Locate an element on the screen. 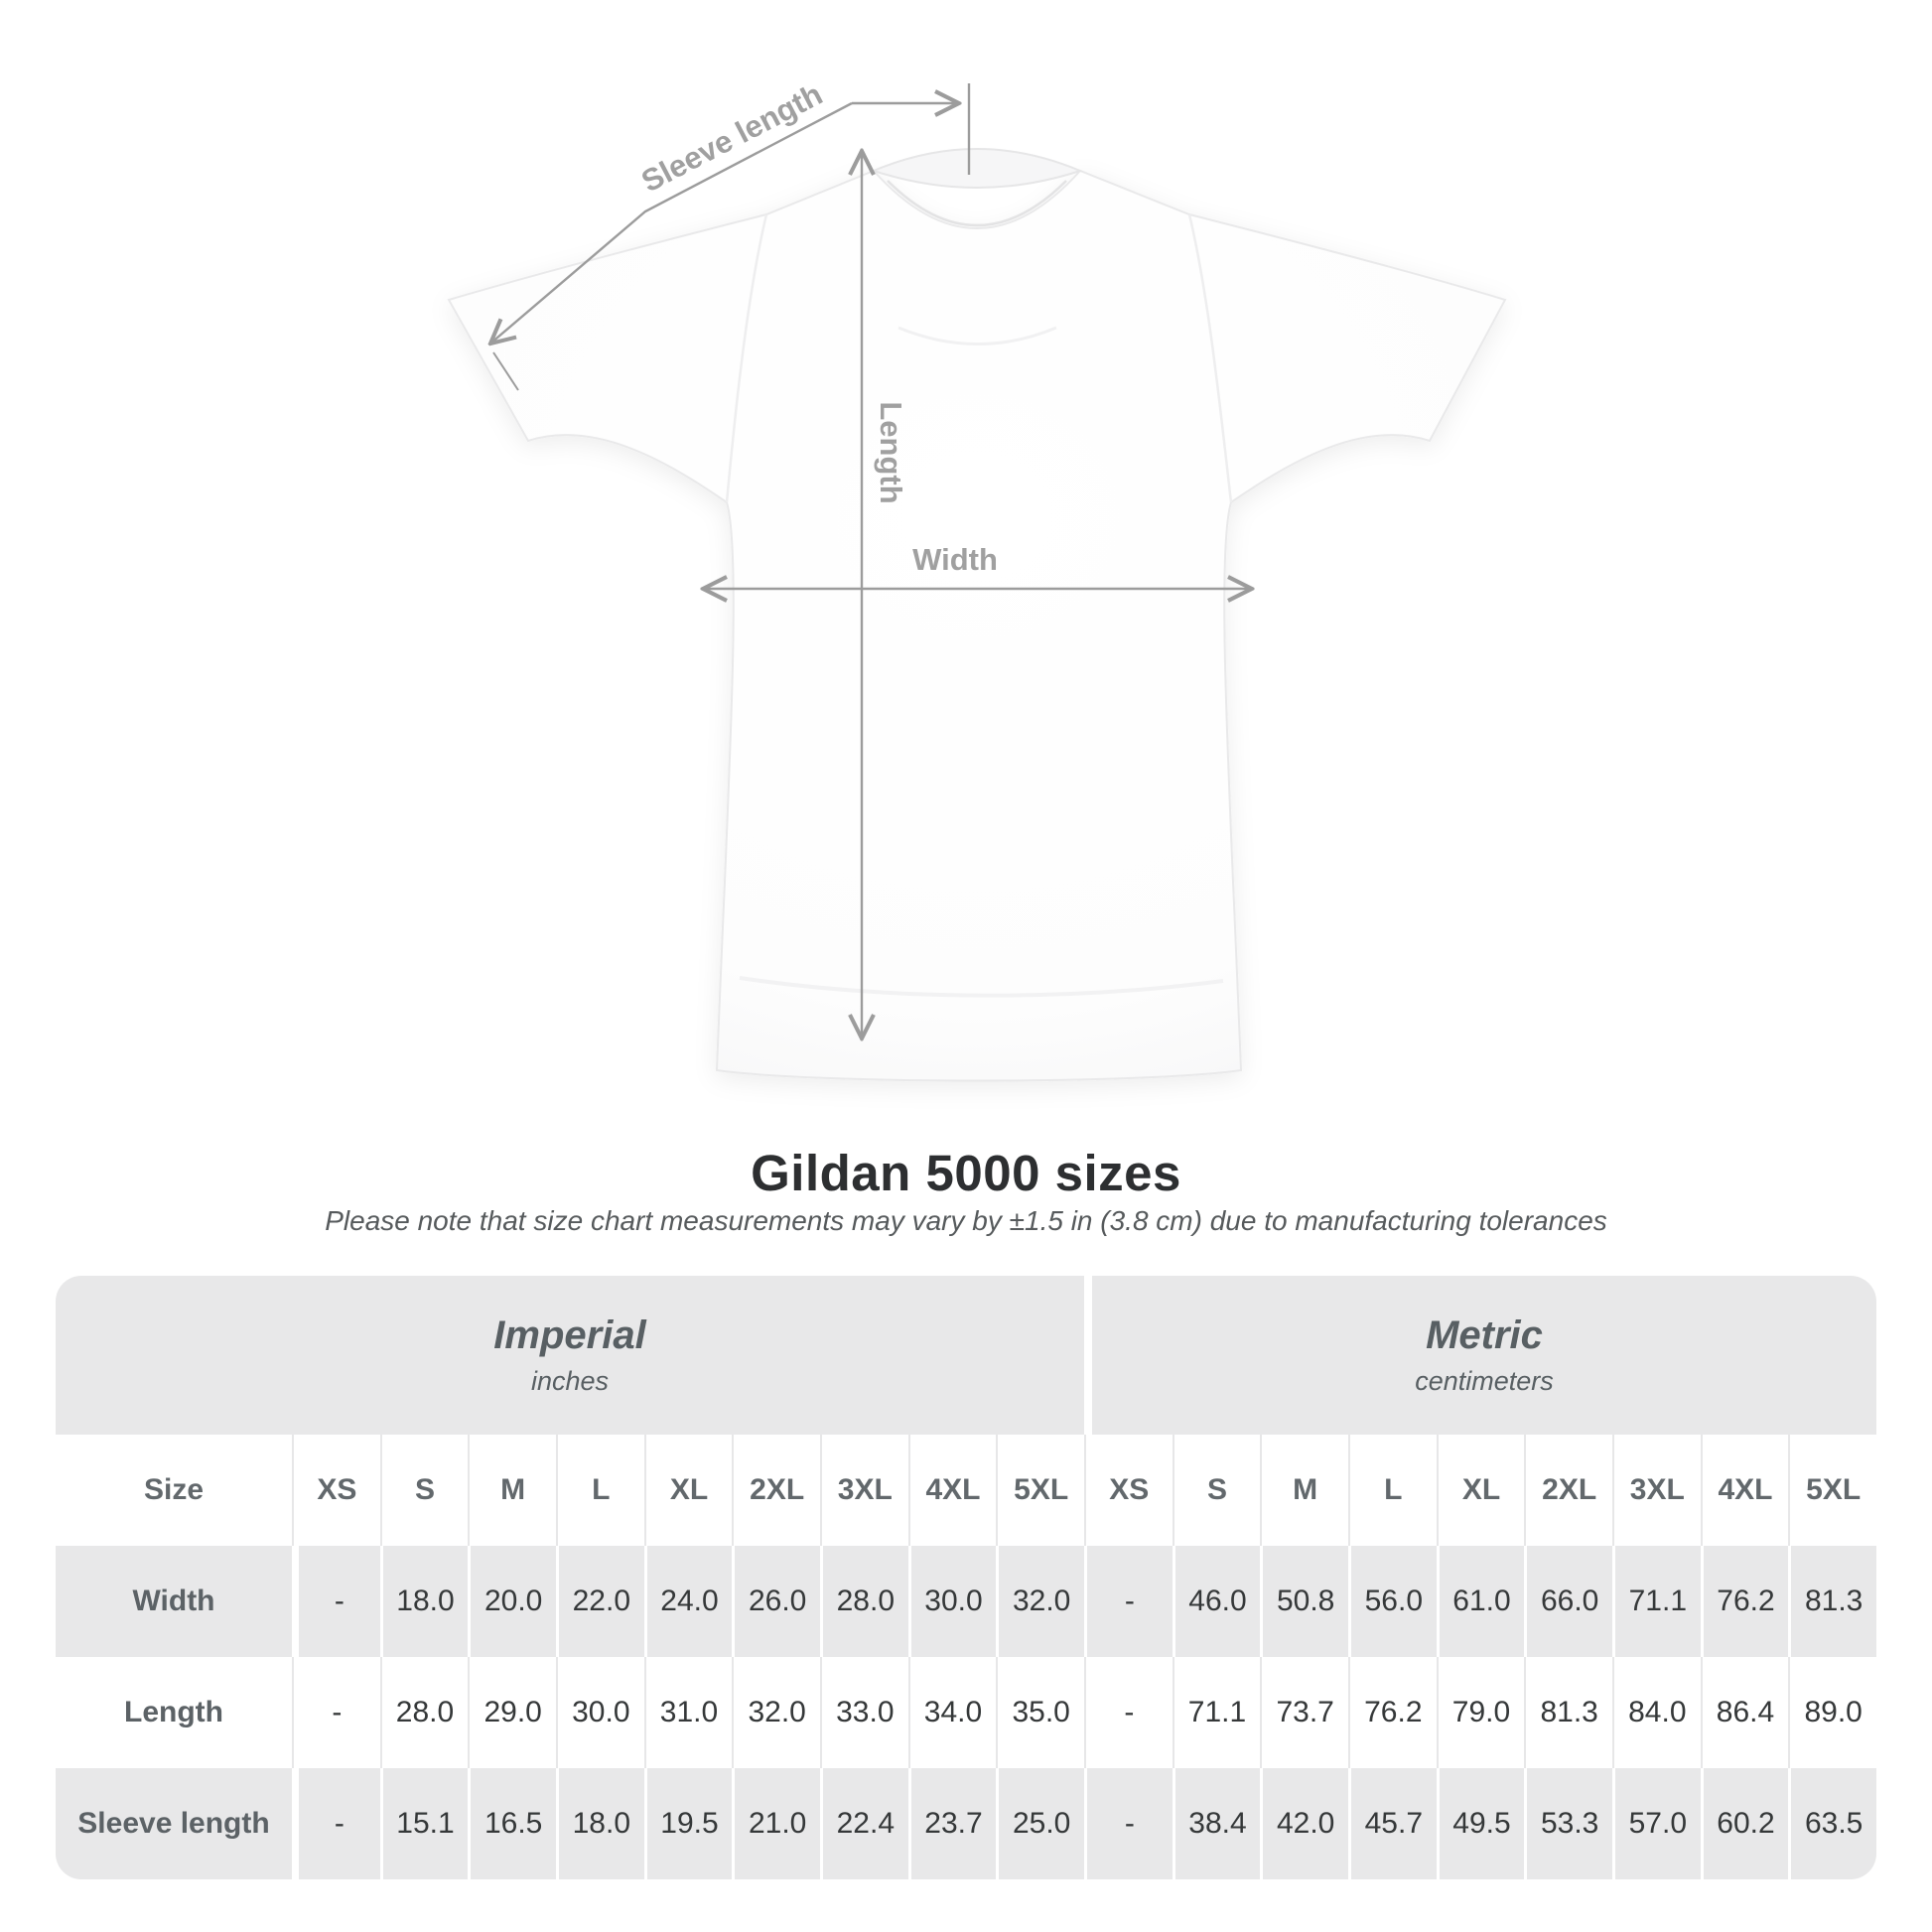  metric-band-unit: centimeters is located at coordinates (1485, 1381).